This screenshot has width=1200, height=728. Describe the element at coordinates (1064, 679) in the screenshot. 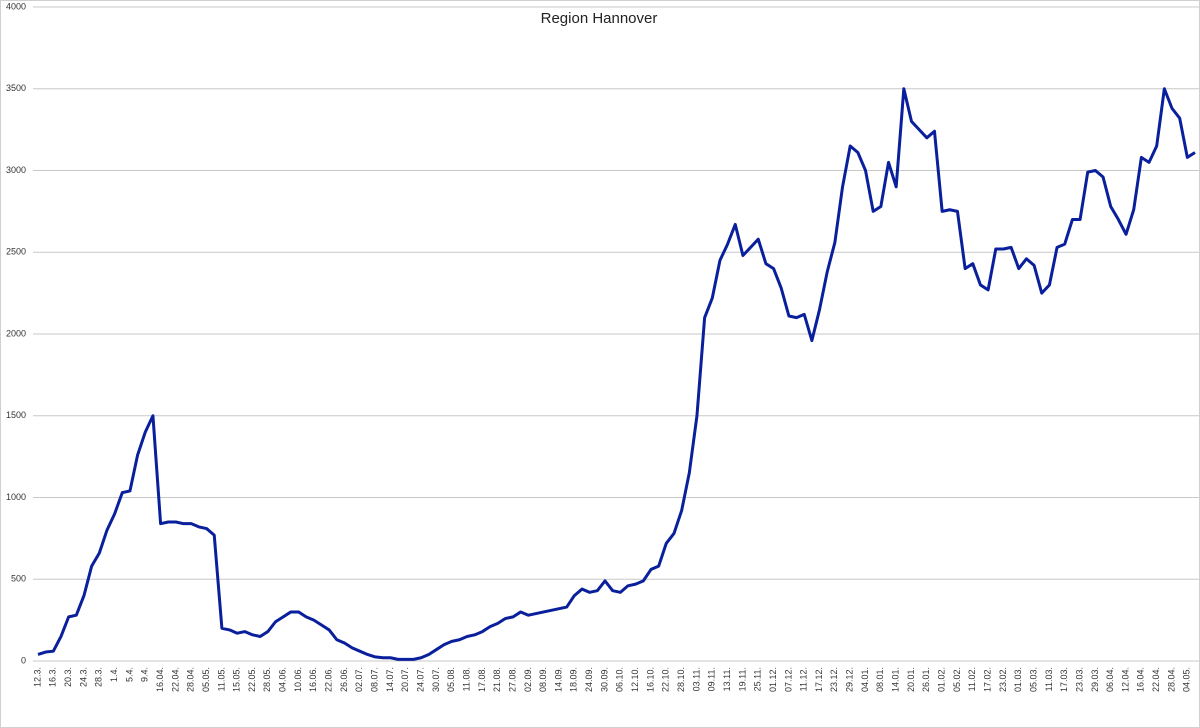

I see `x-tick-label: 17.03.` at that location.